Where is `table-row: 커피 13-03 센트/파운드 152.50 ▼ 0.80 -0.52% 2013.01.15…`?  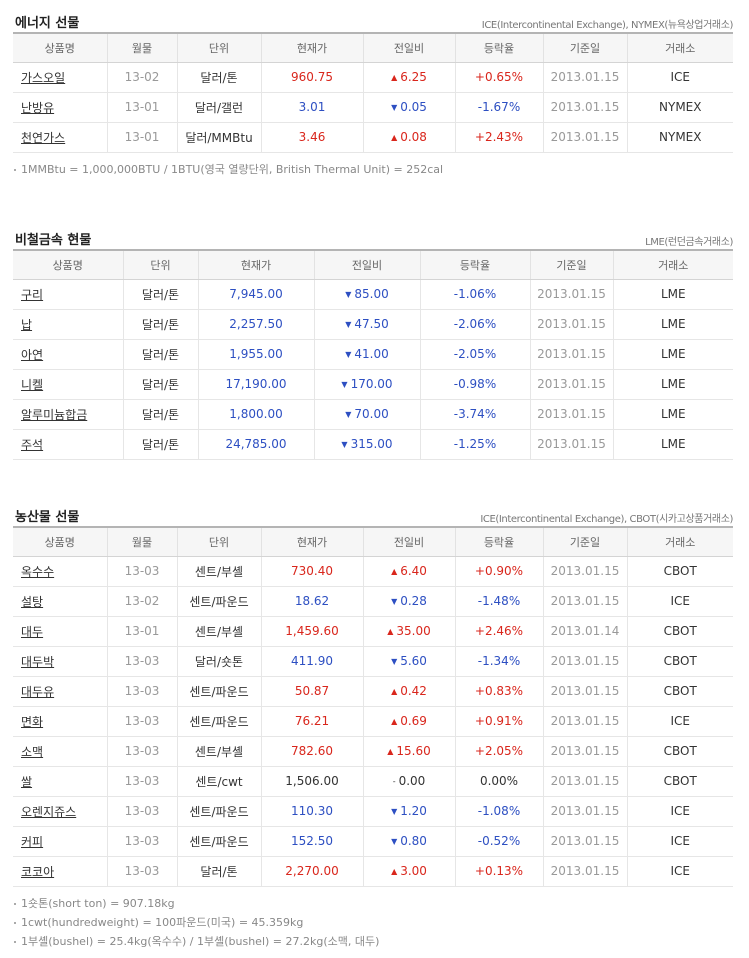 table-row: 커피 13-03 센트/파운드 152.50 ▼ 0.80 -0.52% 2013.01.15… is located at coordinates (373, 841).